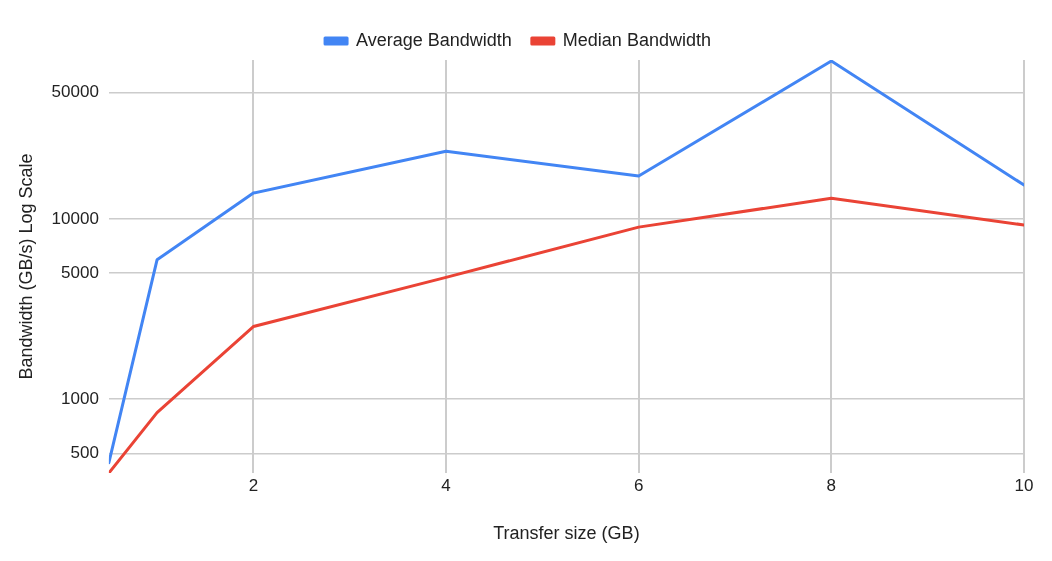 The image size is (1052, 561). I want to click on y-tick-label: 10000, so click(75, 218).